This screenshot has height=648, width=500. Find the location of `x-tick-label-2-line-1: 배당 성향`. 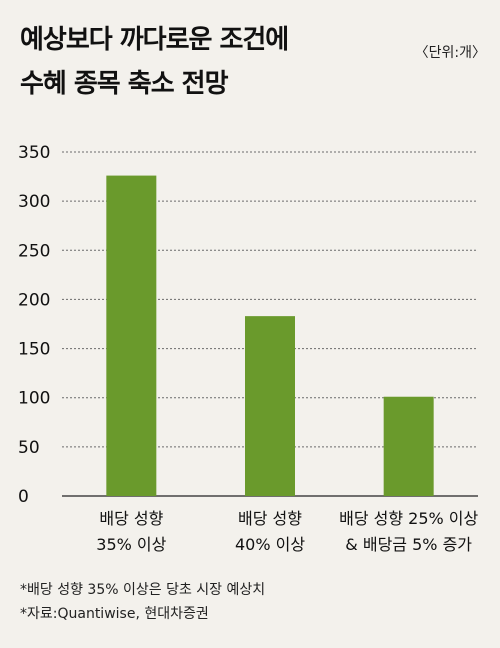

x-tick-label-2-line-1: 배당 성향 is located at coordinates (270, 518).